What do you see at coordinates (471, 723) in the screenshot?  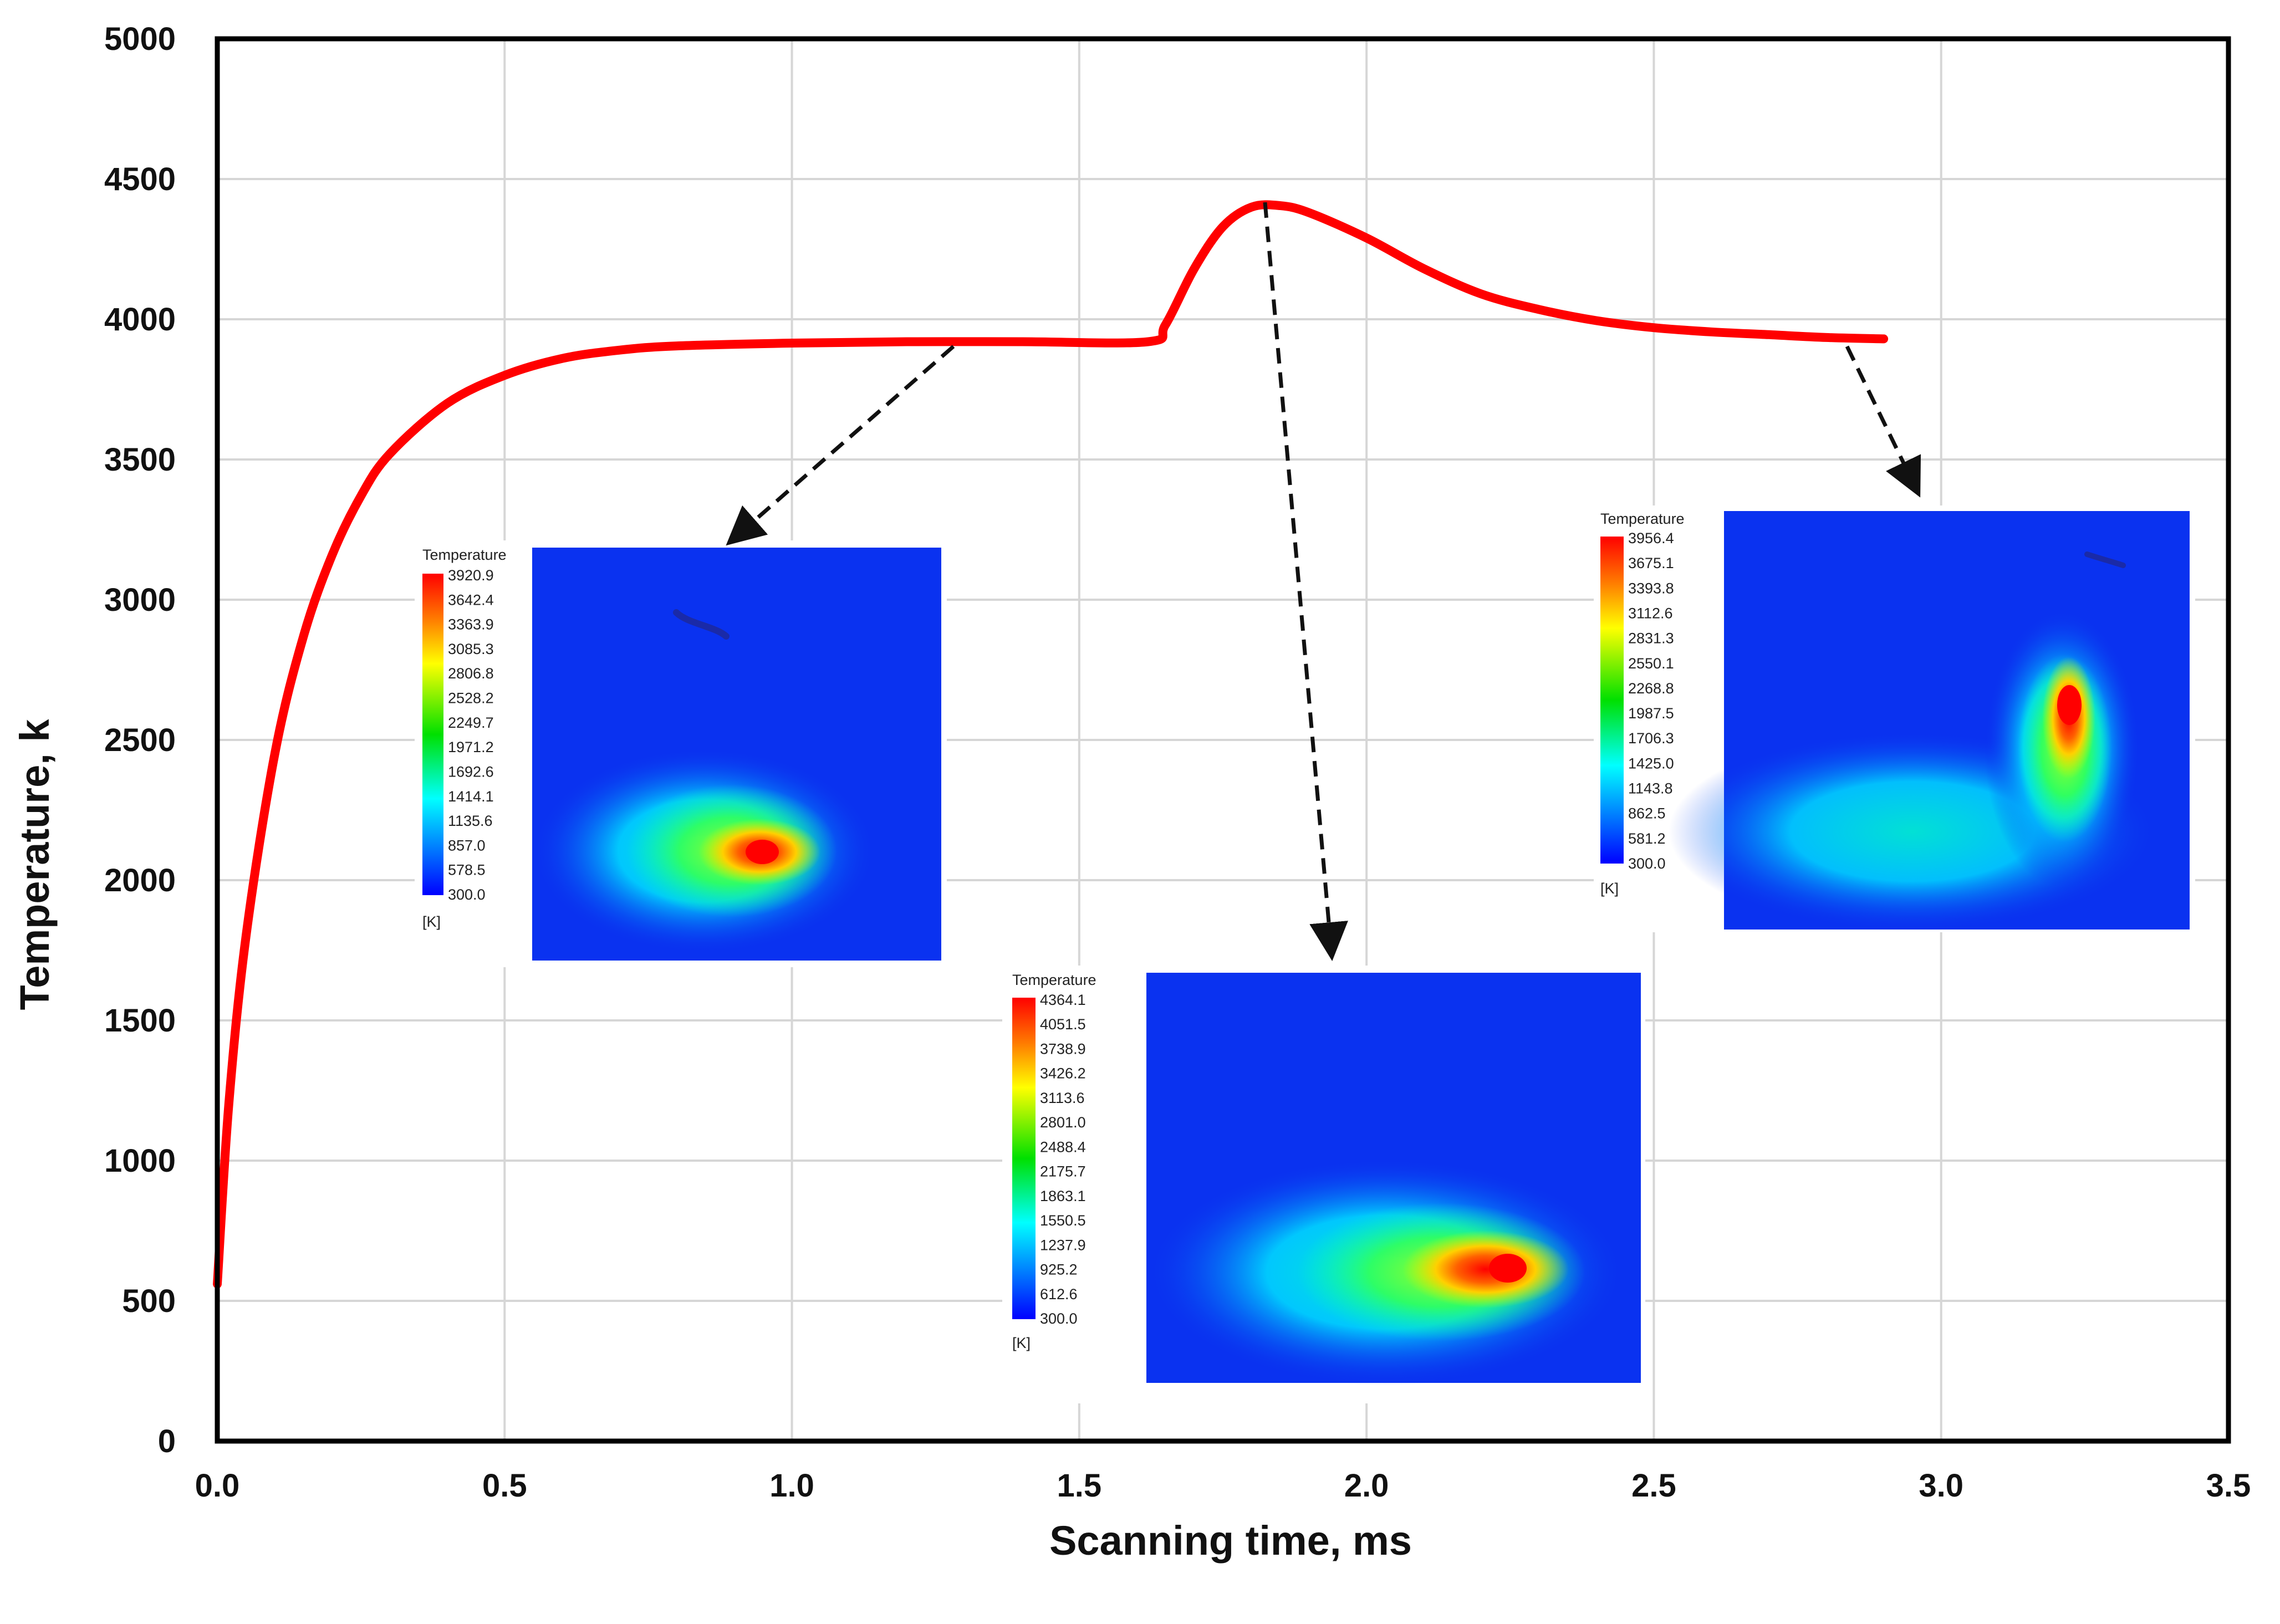 I see `legend-value: 2249.7` at bounding box center [471, 723].